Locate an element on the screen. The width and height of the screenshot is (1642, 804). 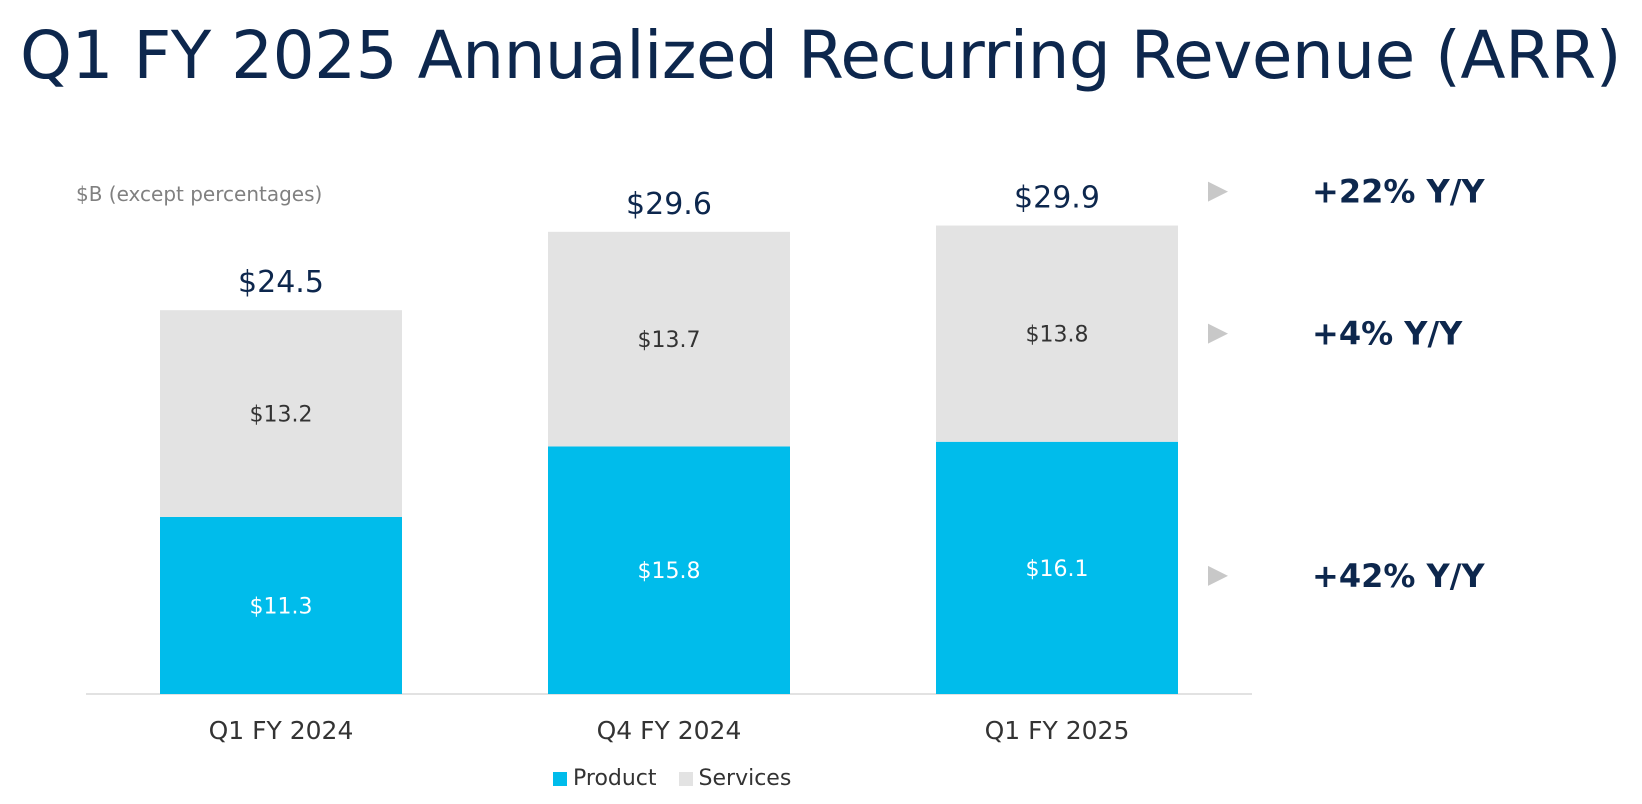
growth-arrow-services is located at coordinates (1218, 333).